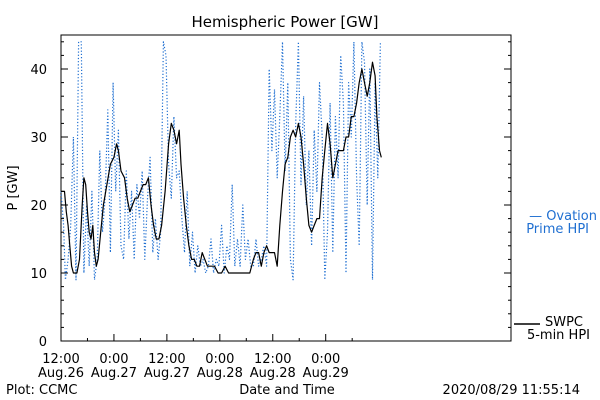 The image size is (600, 400). I want to click on y-tick-label: 10, so click(38, 274).